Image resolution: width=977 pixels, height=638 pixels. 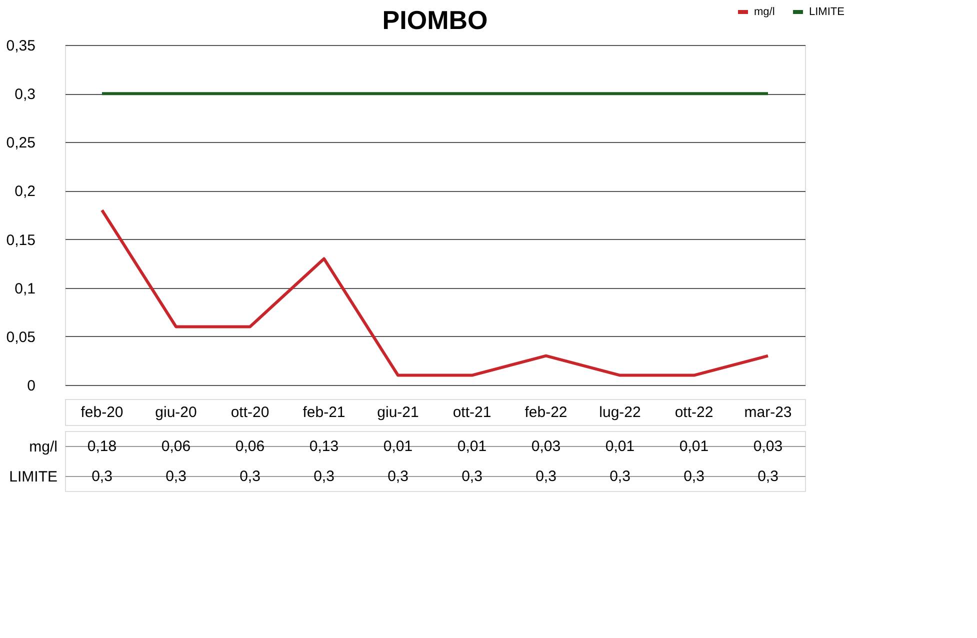 I want to click on x-tick-label: lug-22, so click(x=620, y=412).